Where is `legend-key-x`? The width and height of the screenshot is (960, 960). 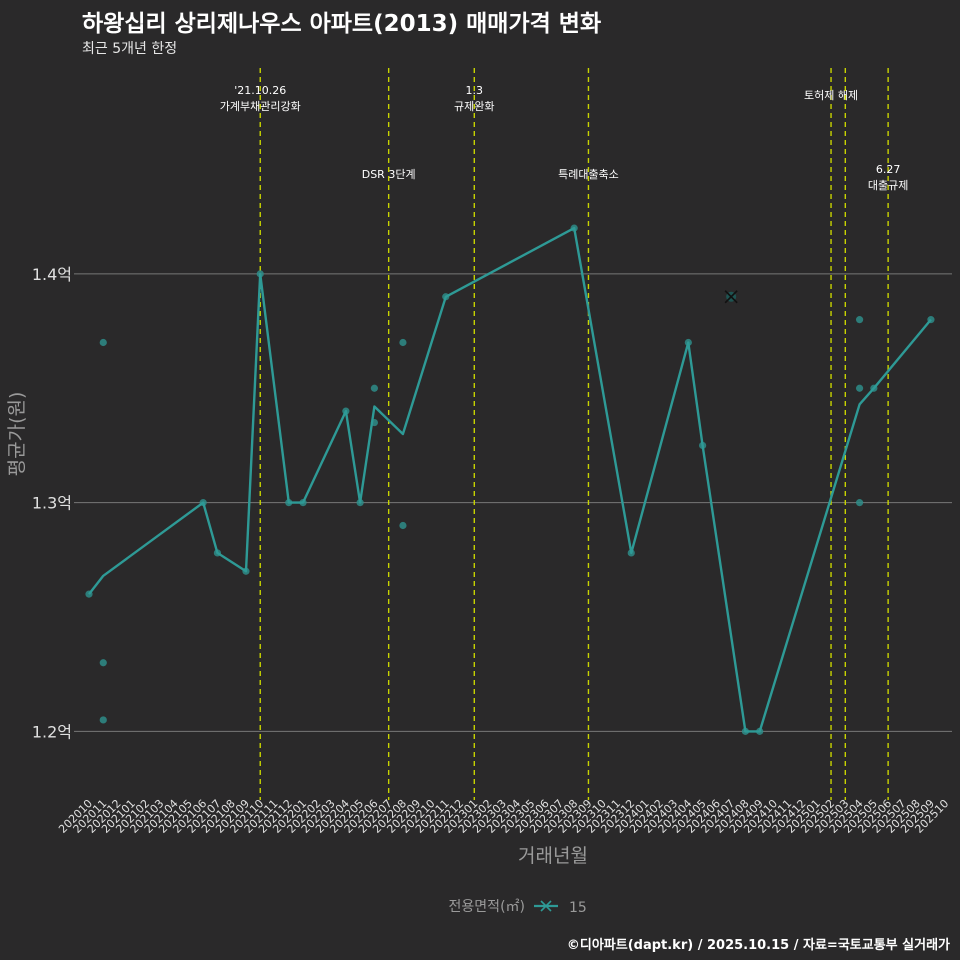 legend-key-x is located at coordinates (546, 906).